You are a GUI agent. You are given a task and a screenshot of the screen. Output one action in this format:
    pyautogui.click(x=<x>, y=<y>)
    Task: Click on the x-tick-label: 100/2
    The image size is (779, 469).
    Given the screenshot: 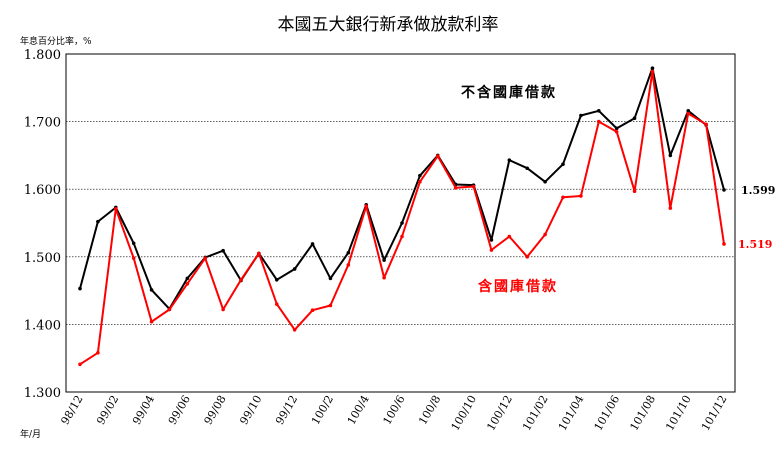 What is the action you would take?
    pyautogui.click(x=322, y=410)
    